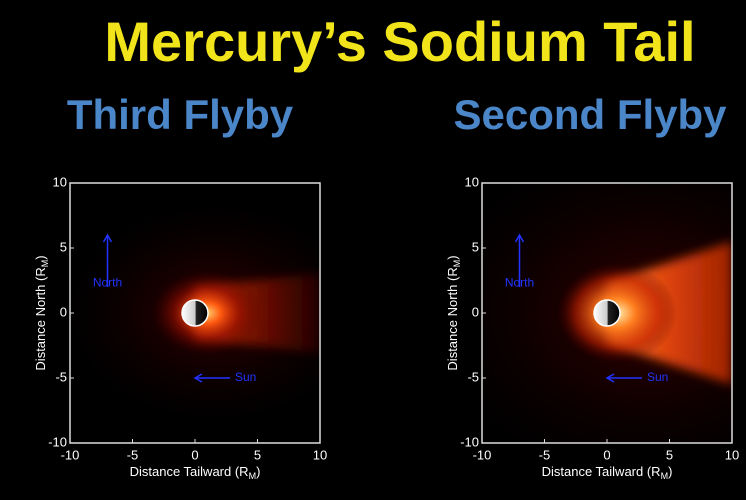  What do you see at coordinates (180, 114) in the screenshot?
I see `panel-title: Third Flyby` at bounding box center [180, 114].